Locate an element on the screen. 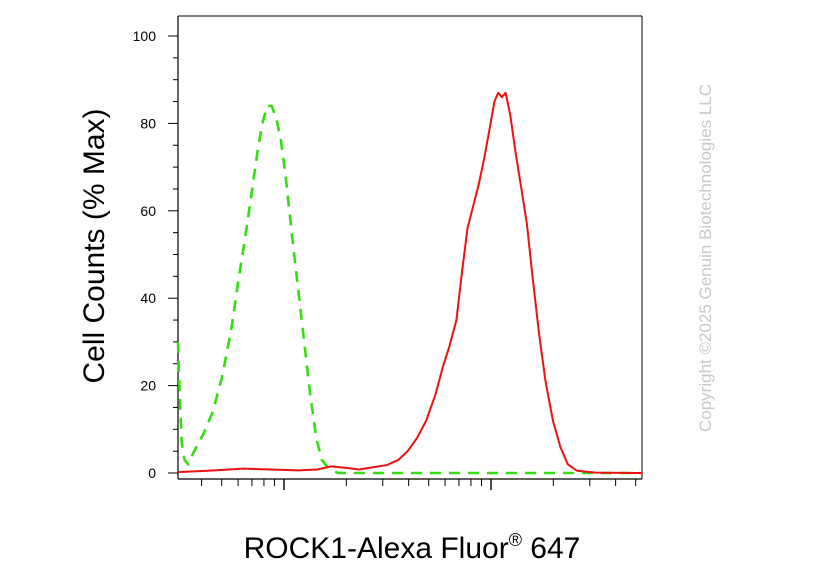 This screenshot has height=576, width=834. y-tick-label: 0 is located at coordinates (152, 473).